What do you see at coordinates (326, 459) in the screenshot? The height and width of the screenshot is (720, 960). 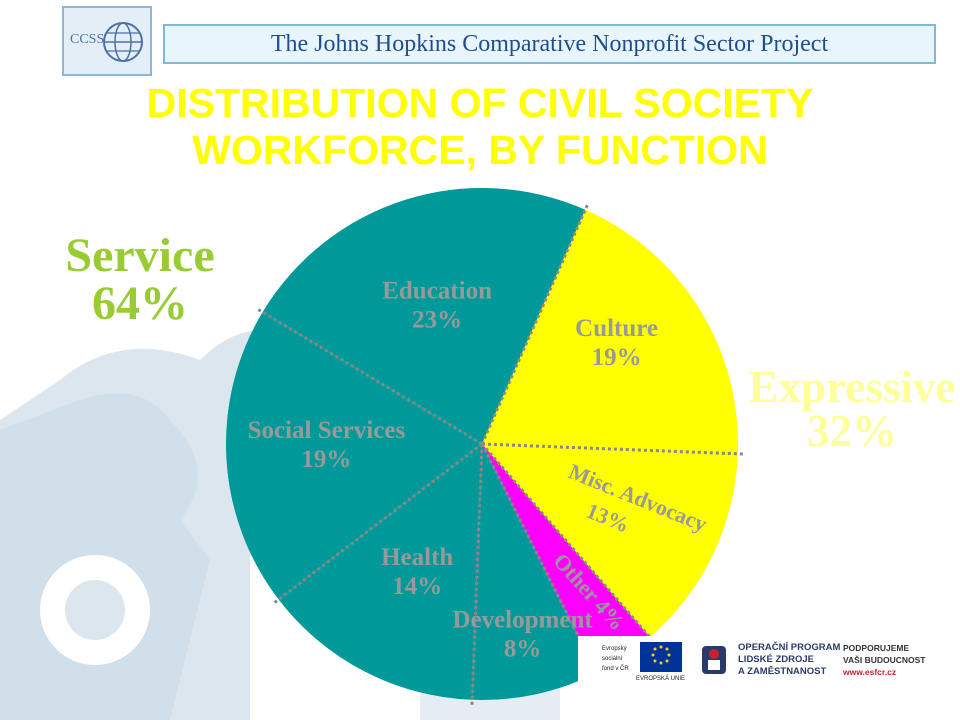 I see `slice-value-social-services: 19%` at bounding box center [326, 459].